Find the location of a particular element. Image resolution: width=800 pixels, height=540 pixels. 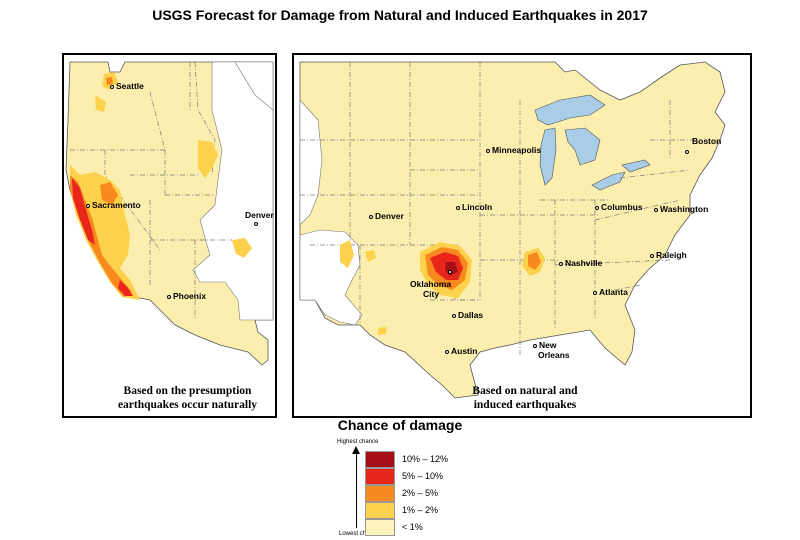

city-denver-right: Denver is located at coordinates (386, 216).